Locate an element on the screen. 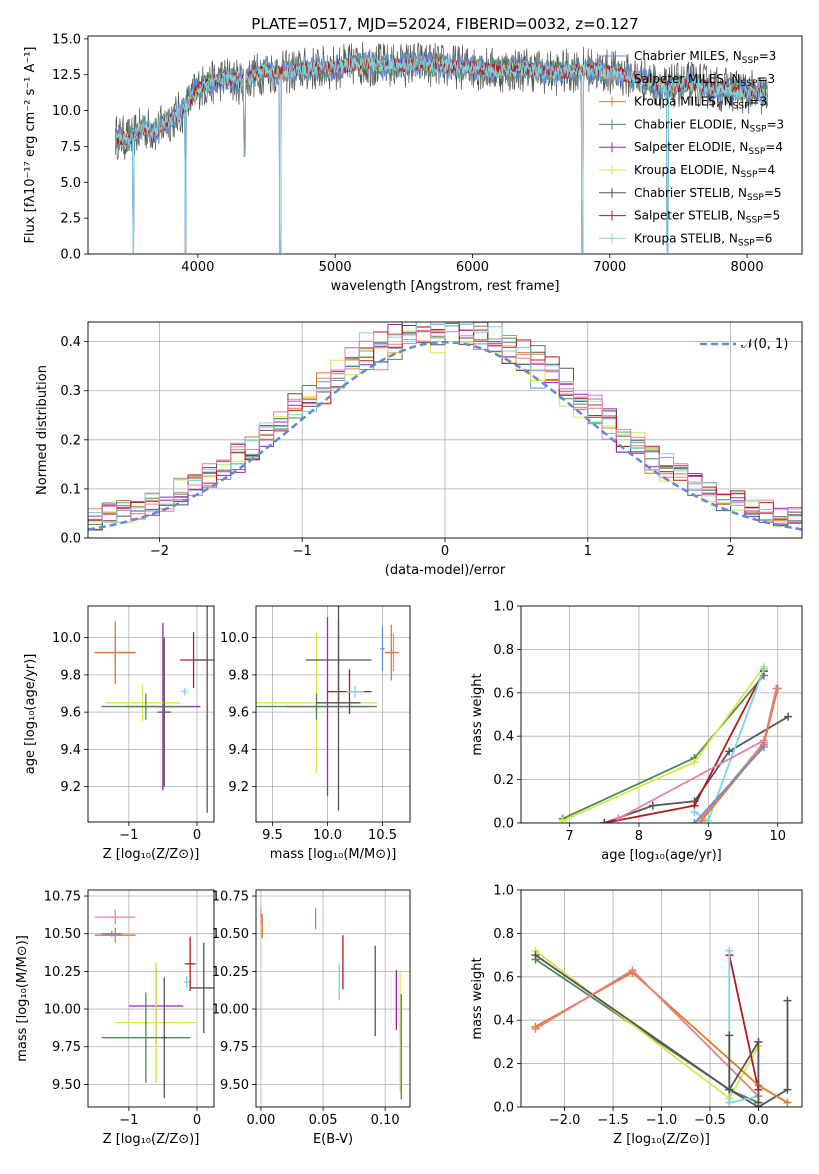 The image size is (819, 1174). legend-label: Chabrier ELODIE, NSSP=3 is located at coordinates (709, 125).